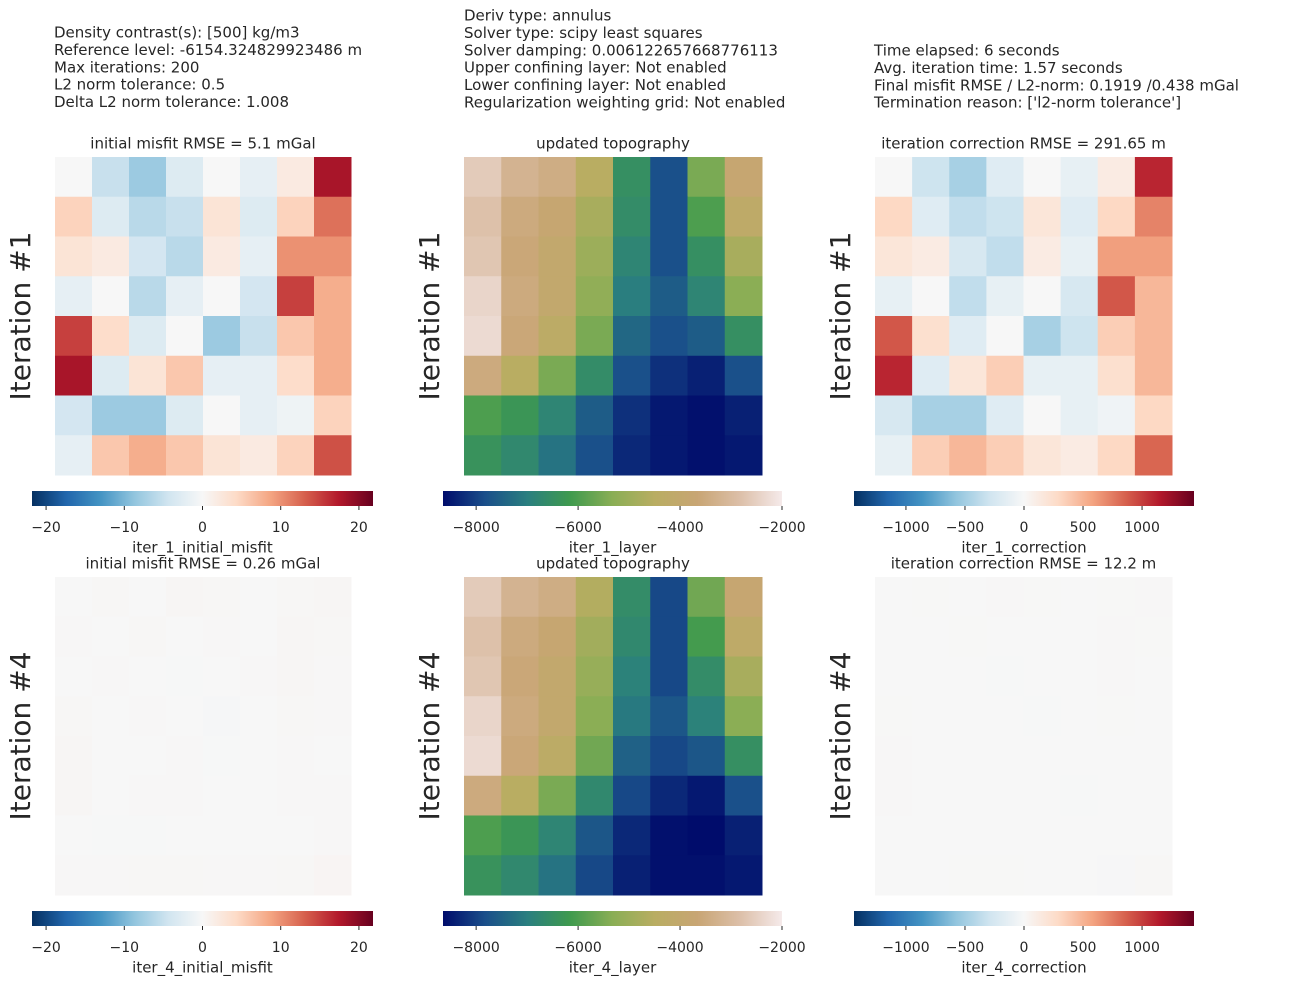 The height and width of the screenshot is (991, 1290). What do you see at coordinates (537, 16) in the screenshot?
I see `header-line: Deriv type: annulus` at bounding box center [537, 16].